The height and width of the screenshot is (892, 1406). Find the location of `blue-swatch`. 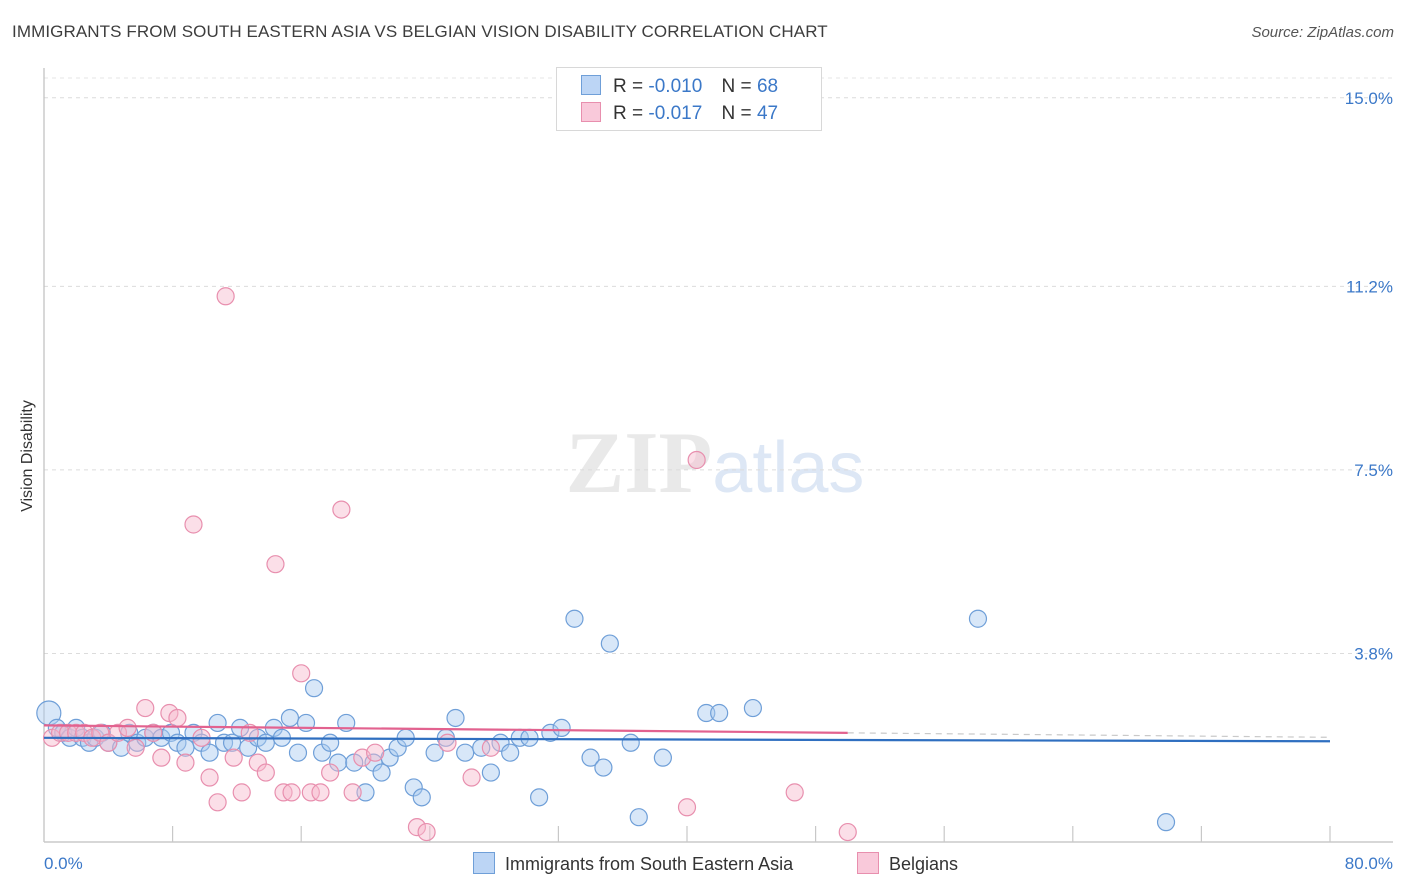

blue-swatch is located at coordinates (591, 85).